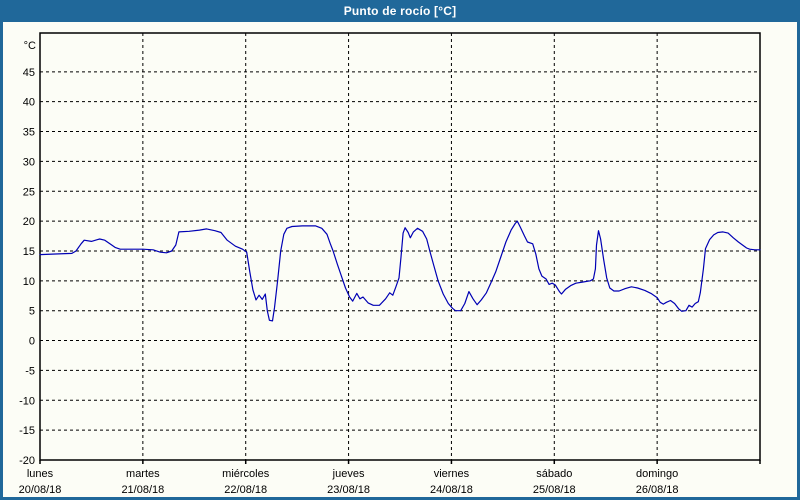 The width and height of the screenshot is (800, 500). What do you see at coordinates (29, 73) in the screenshot?
I see `y-axis-tick-label: 45` at bounding box center [29, 73].